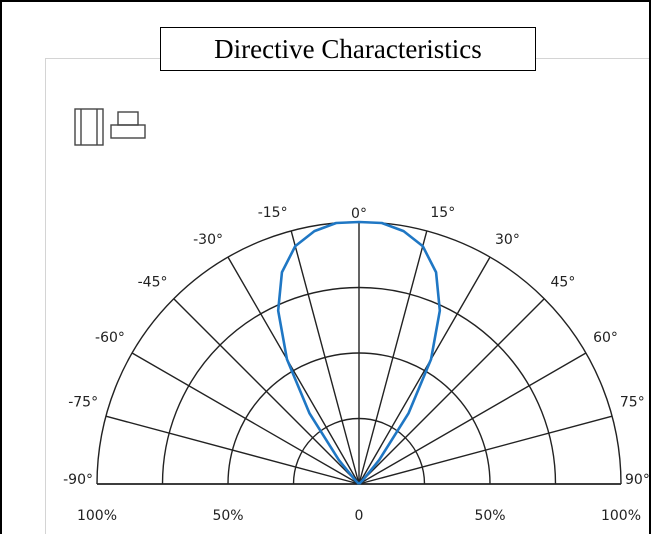  I want to click on chart-title-box: Directive Characteristics, so click(348, 49).